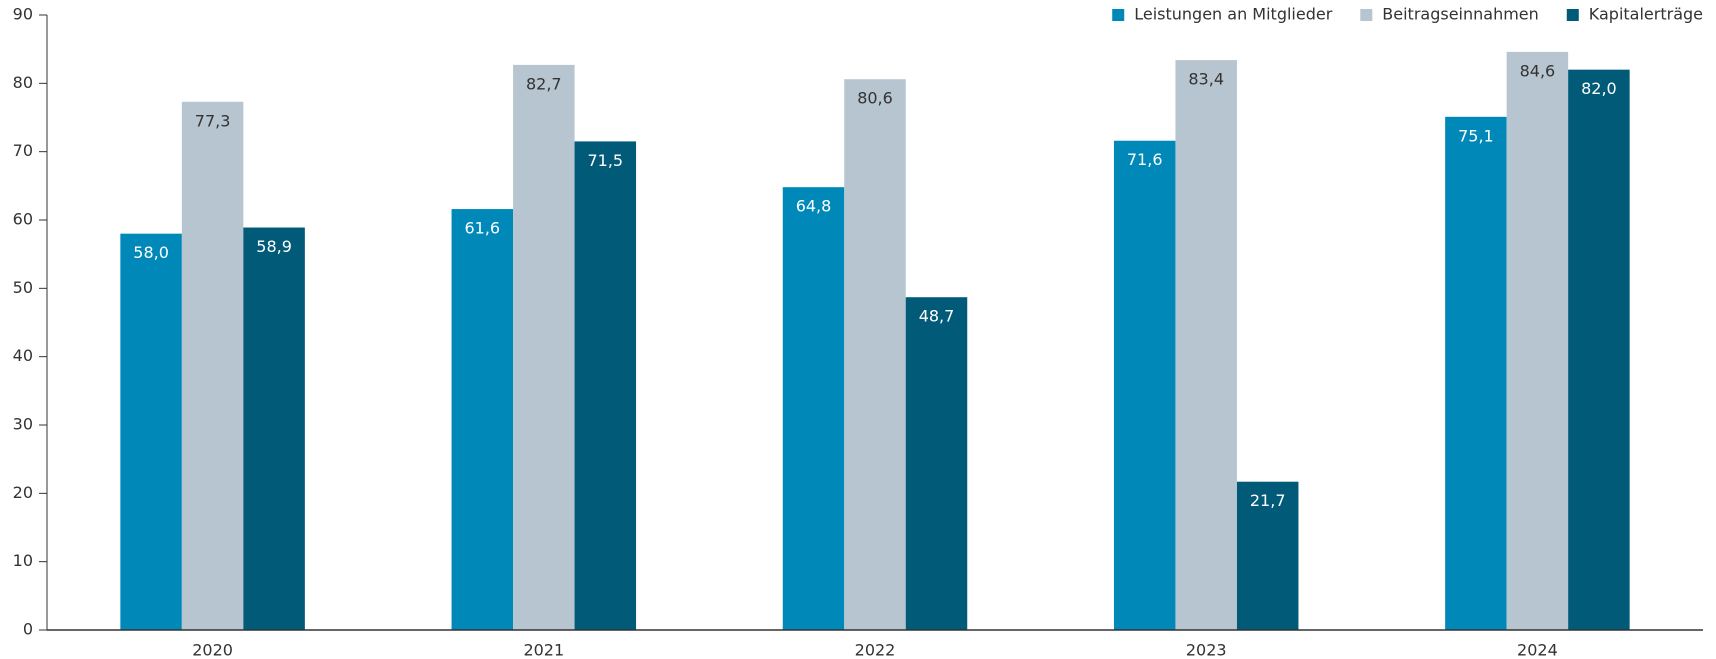 The height and width of the screenshot is (659, 1716). What do you see at coordinates (1145, 159) in the screenshot?
I see `data-label: 71,6` at bounding box center [1145, 159].